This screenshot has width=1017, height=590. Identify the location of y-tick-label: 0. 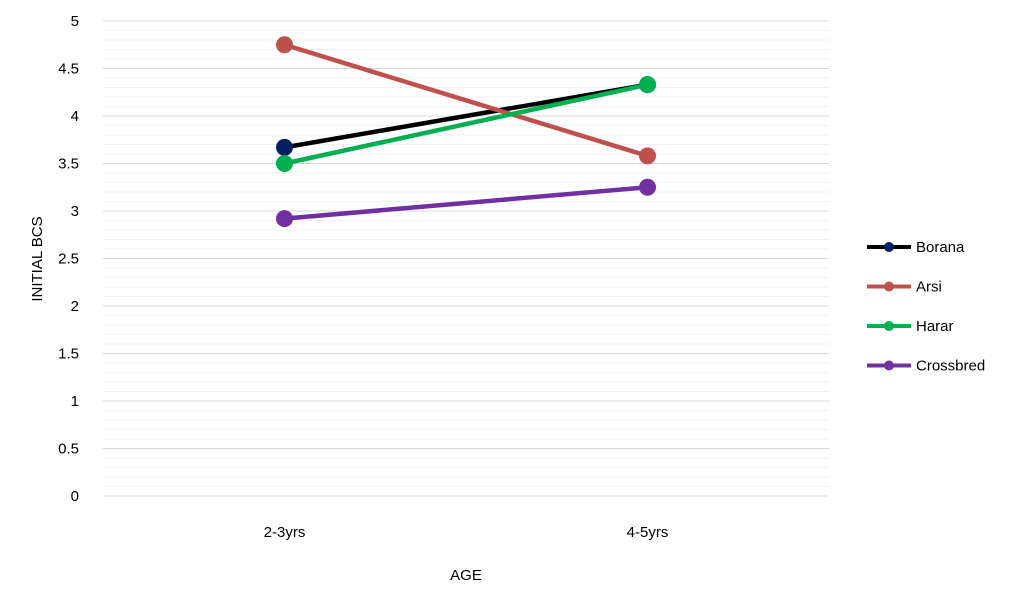
(75, 496).